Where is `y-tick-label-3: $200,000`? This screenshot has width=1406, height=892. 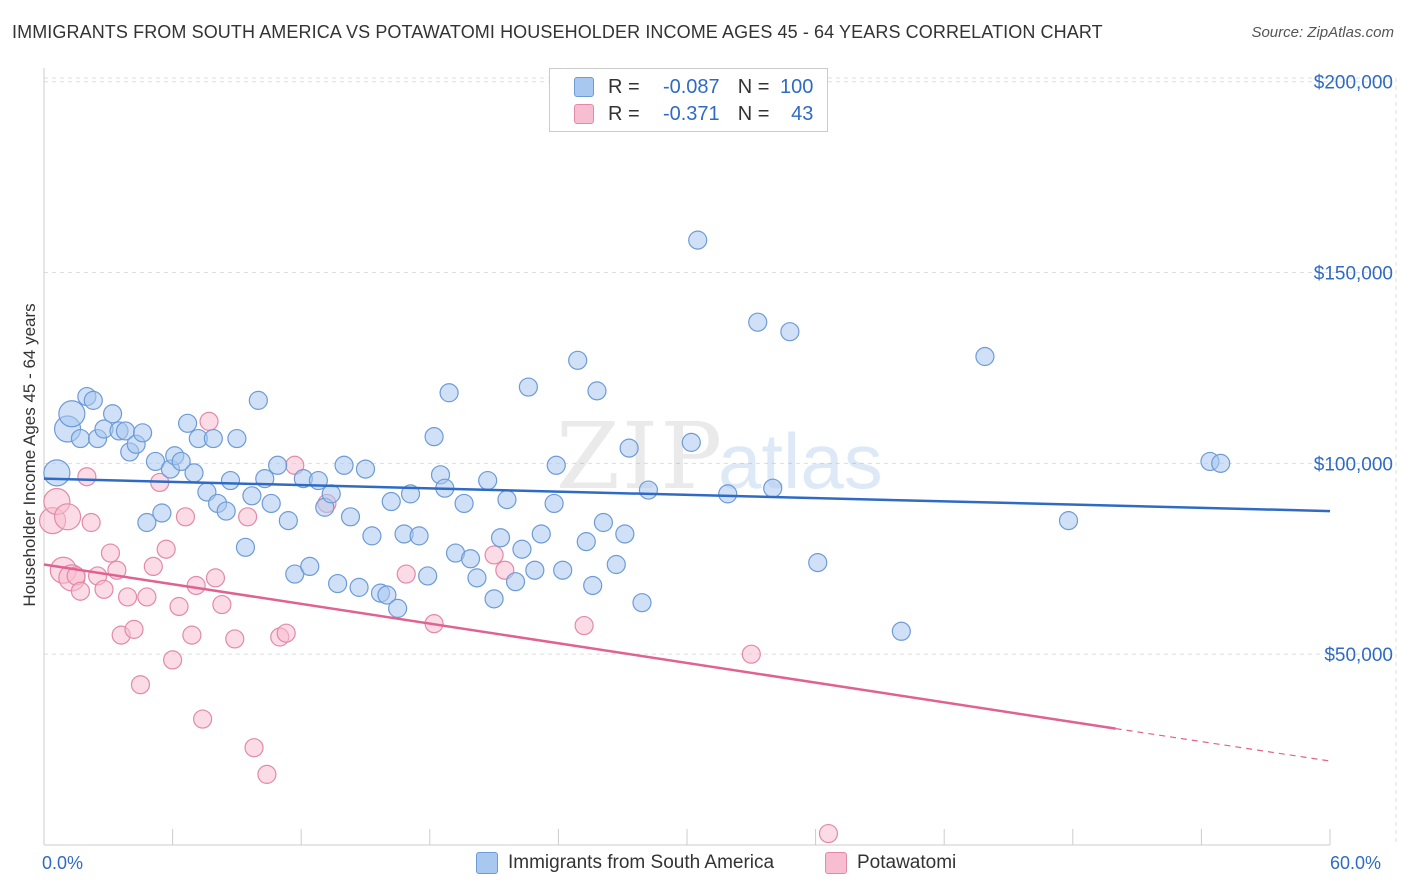 y-tick-label-3: $200,000 is located at coordinates (1353, 83).